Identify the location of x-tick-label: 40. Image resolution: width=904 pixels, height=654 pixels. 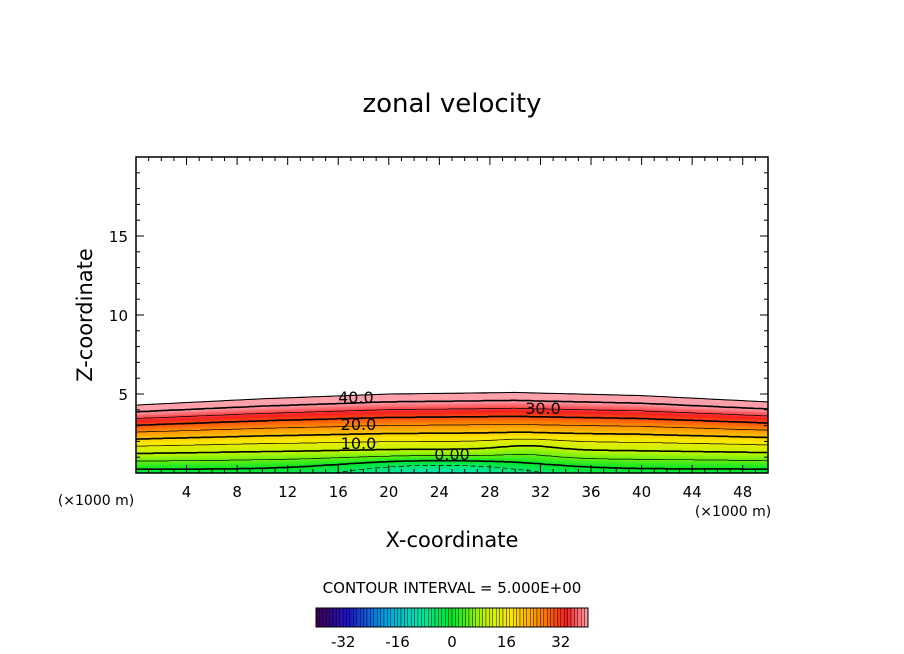
(641, 492).